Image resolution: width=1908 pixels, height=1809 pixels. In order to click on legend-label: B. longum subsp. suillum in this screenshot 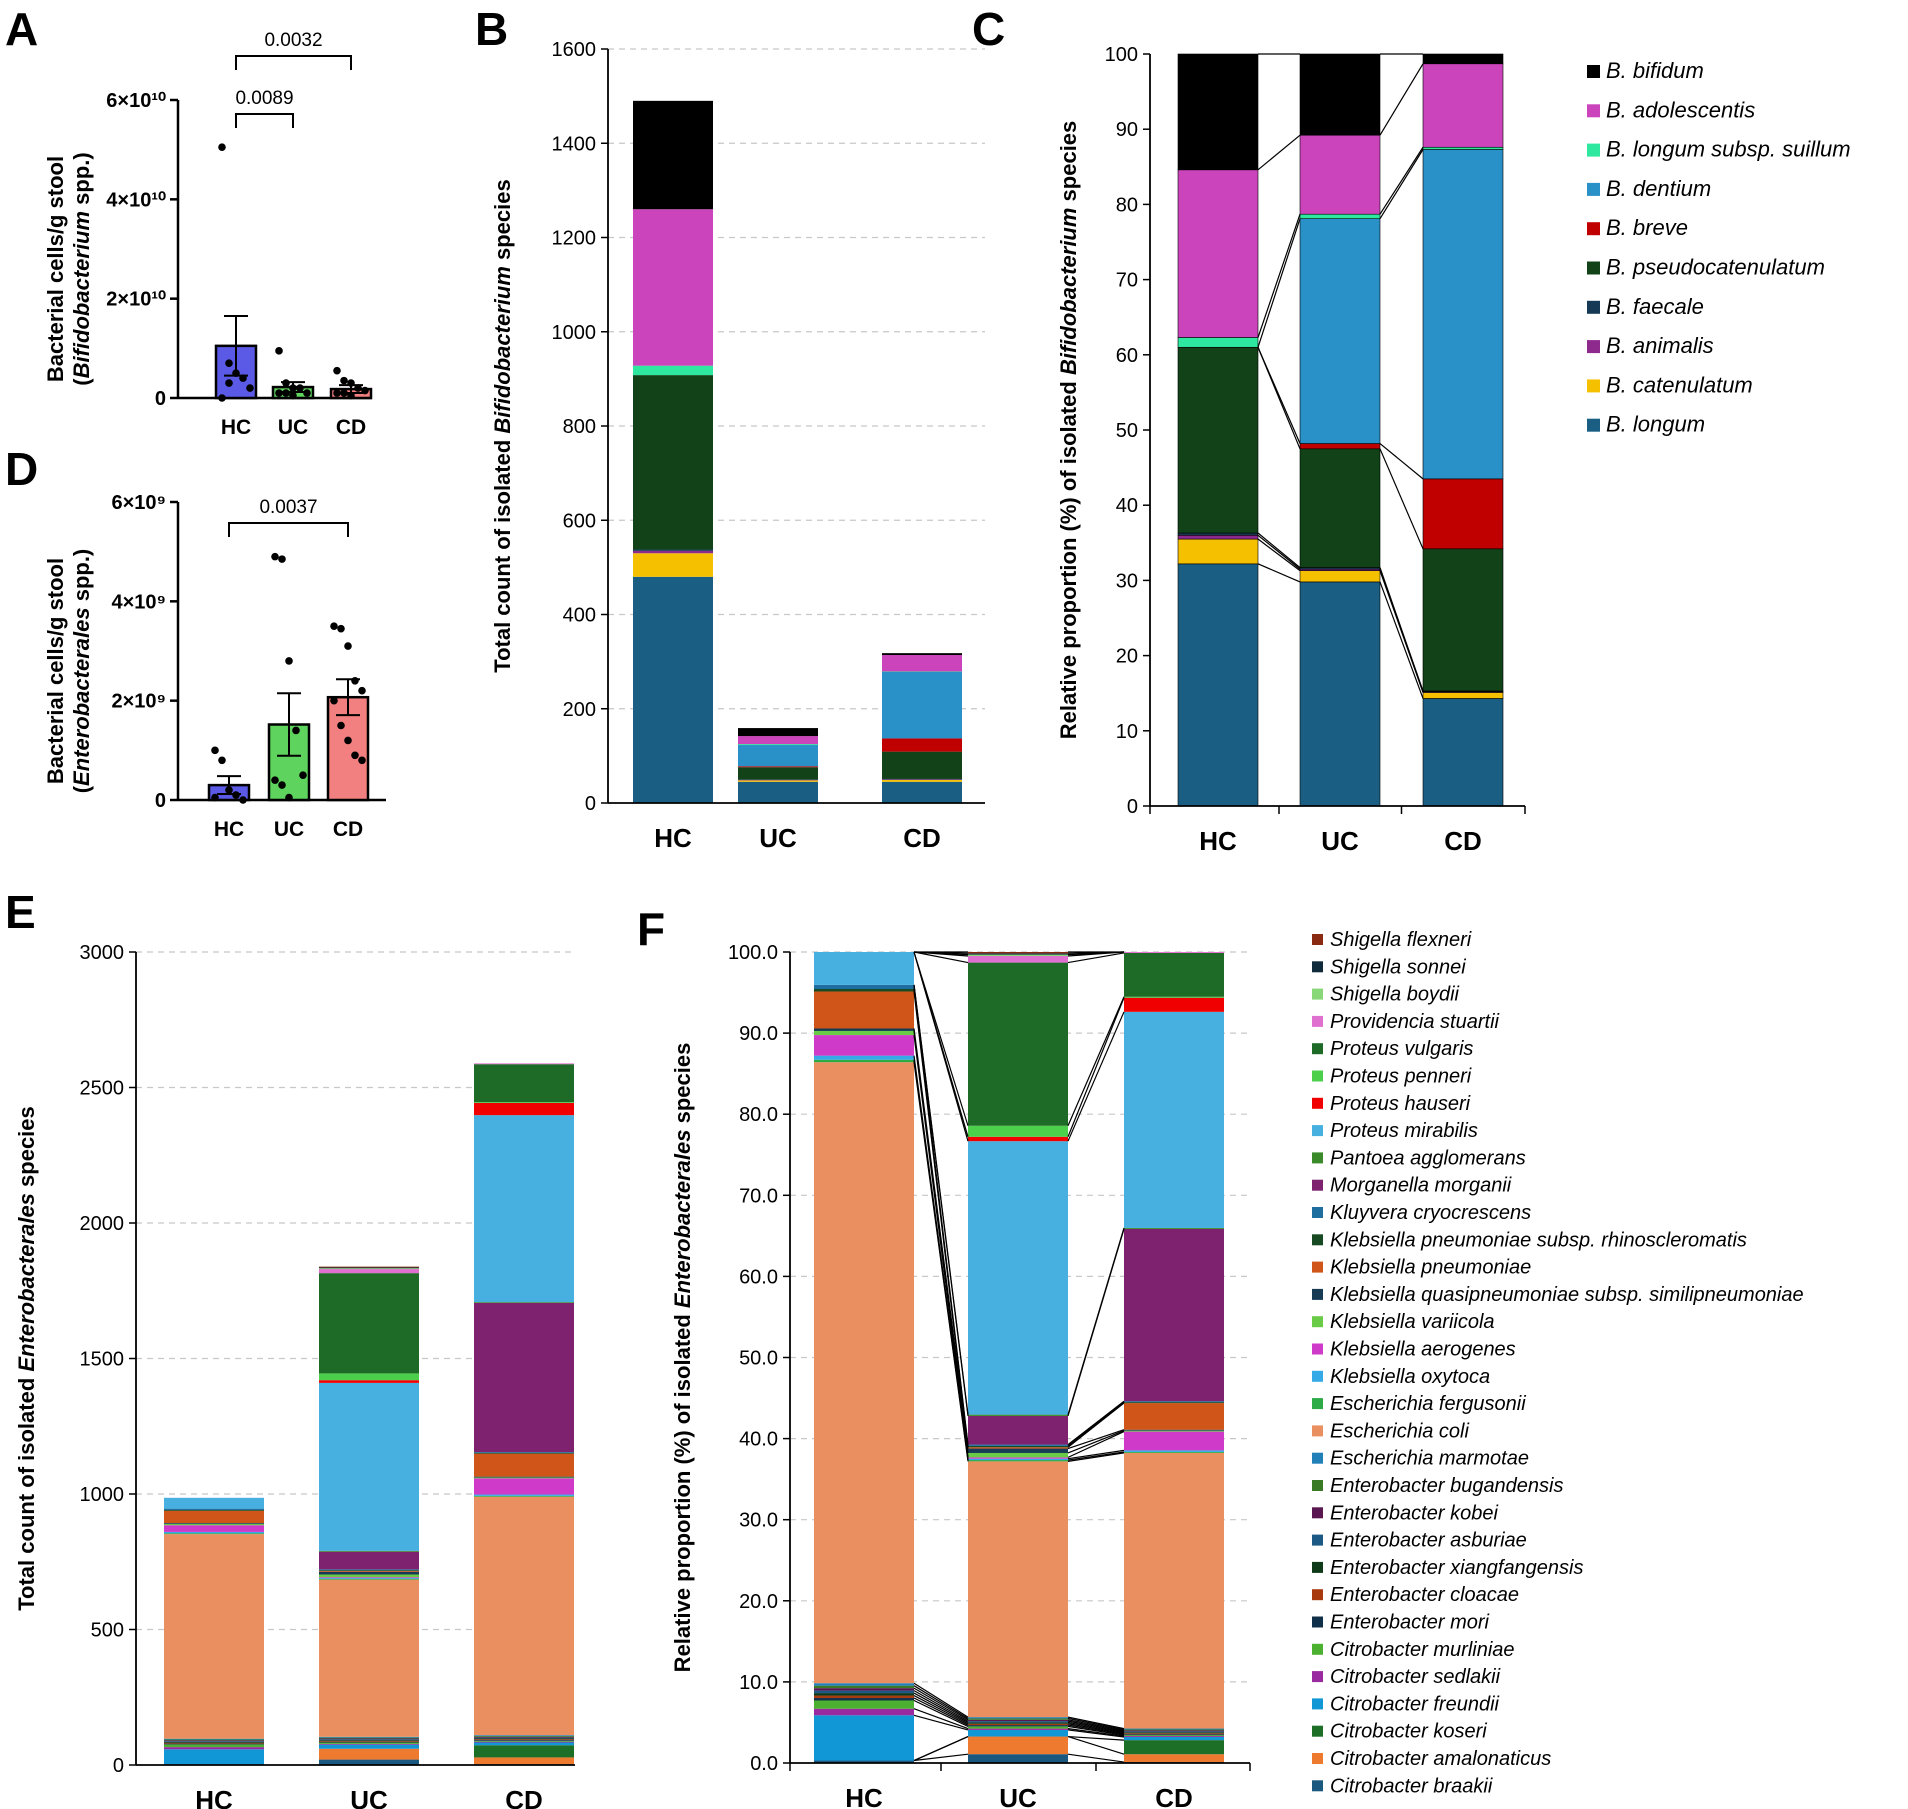, I will do `click(1728, 149)`.